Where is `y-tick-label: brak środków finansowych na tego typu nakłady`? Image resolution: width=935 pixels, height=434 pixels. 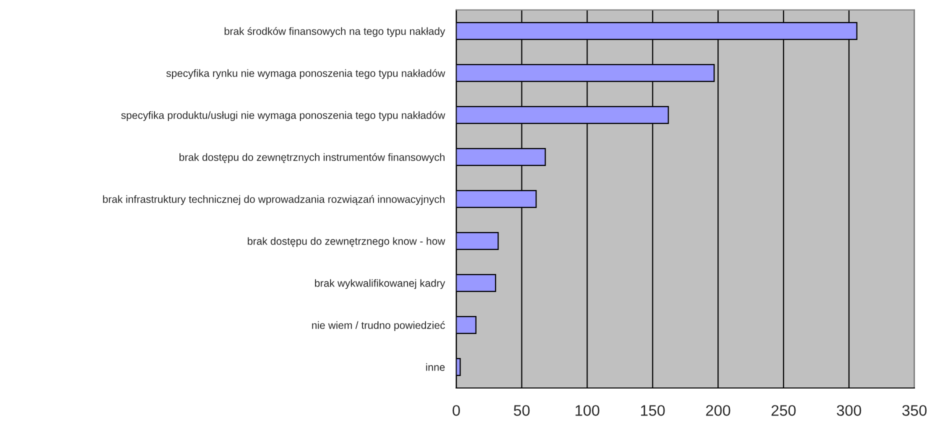 y-tick-label: brak środków finansowych na tego typu nakłady is located at coordinates (335, 32).